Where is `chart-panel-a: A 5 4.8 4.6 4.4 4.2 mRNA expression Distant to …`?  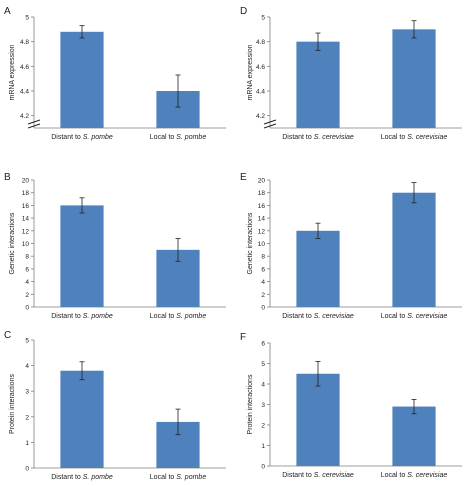
chart-panel-a: A 5 4.8 4.6 4.4 4.2 mRNA expression Distant to … is located at coordinates (115, 73).